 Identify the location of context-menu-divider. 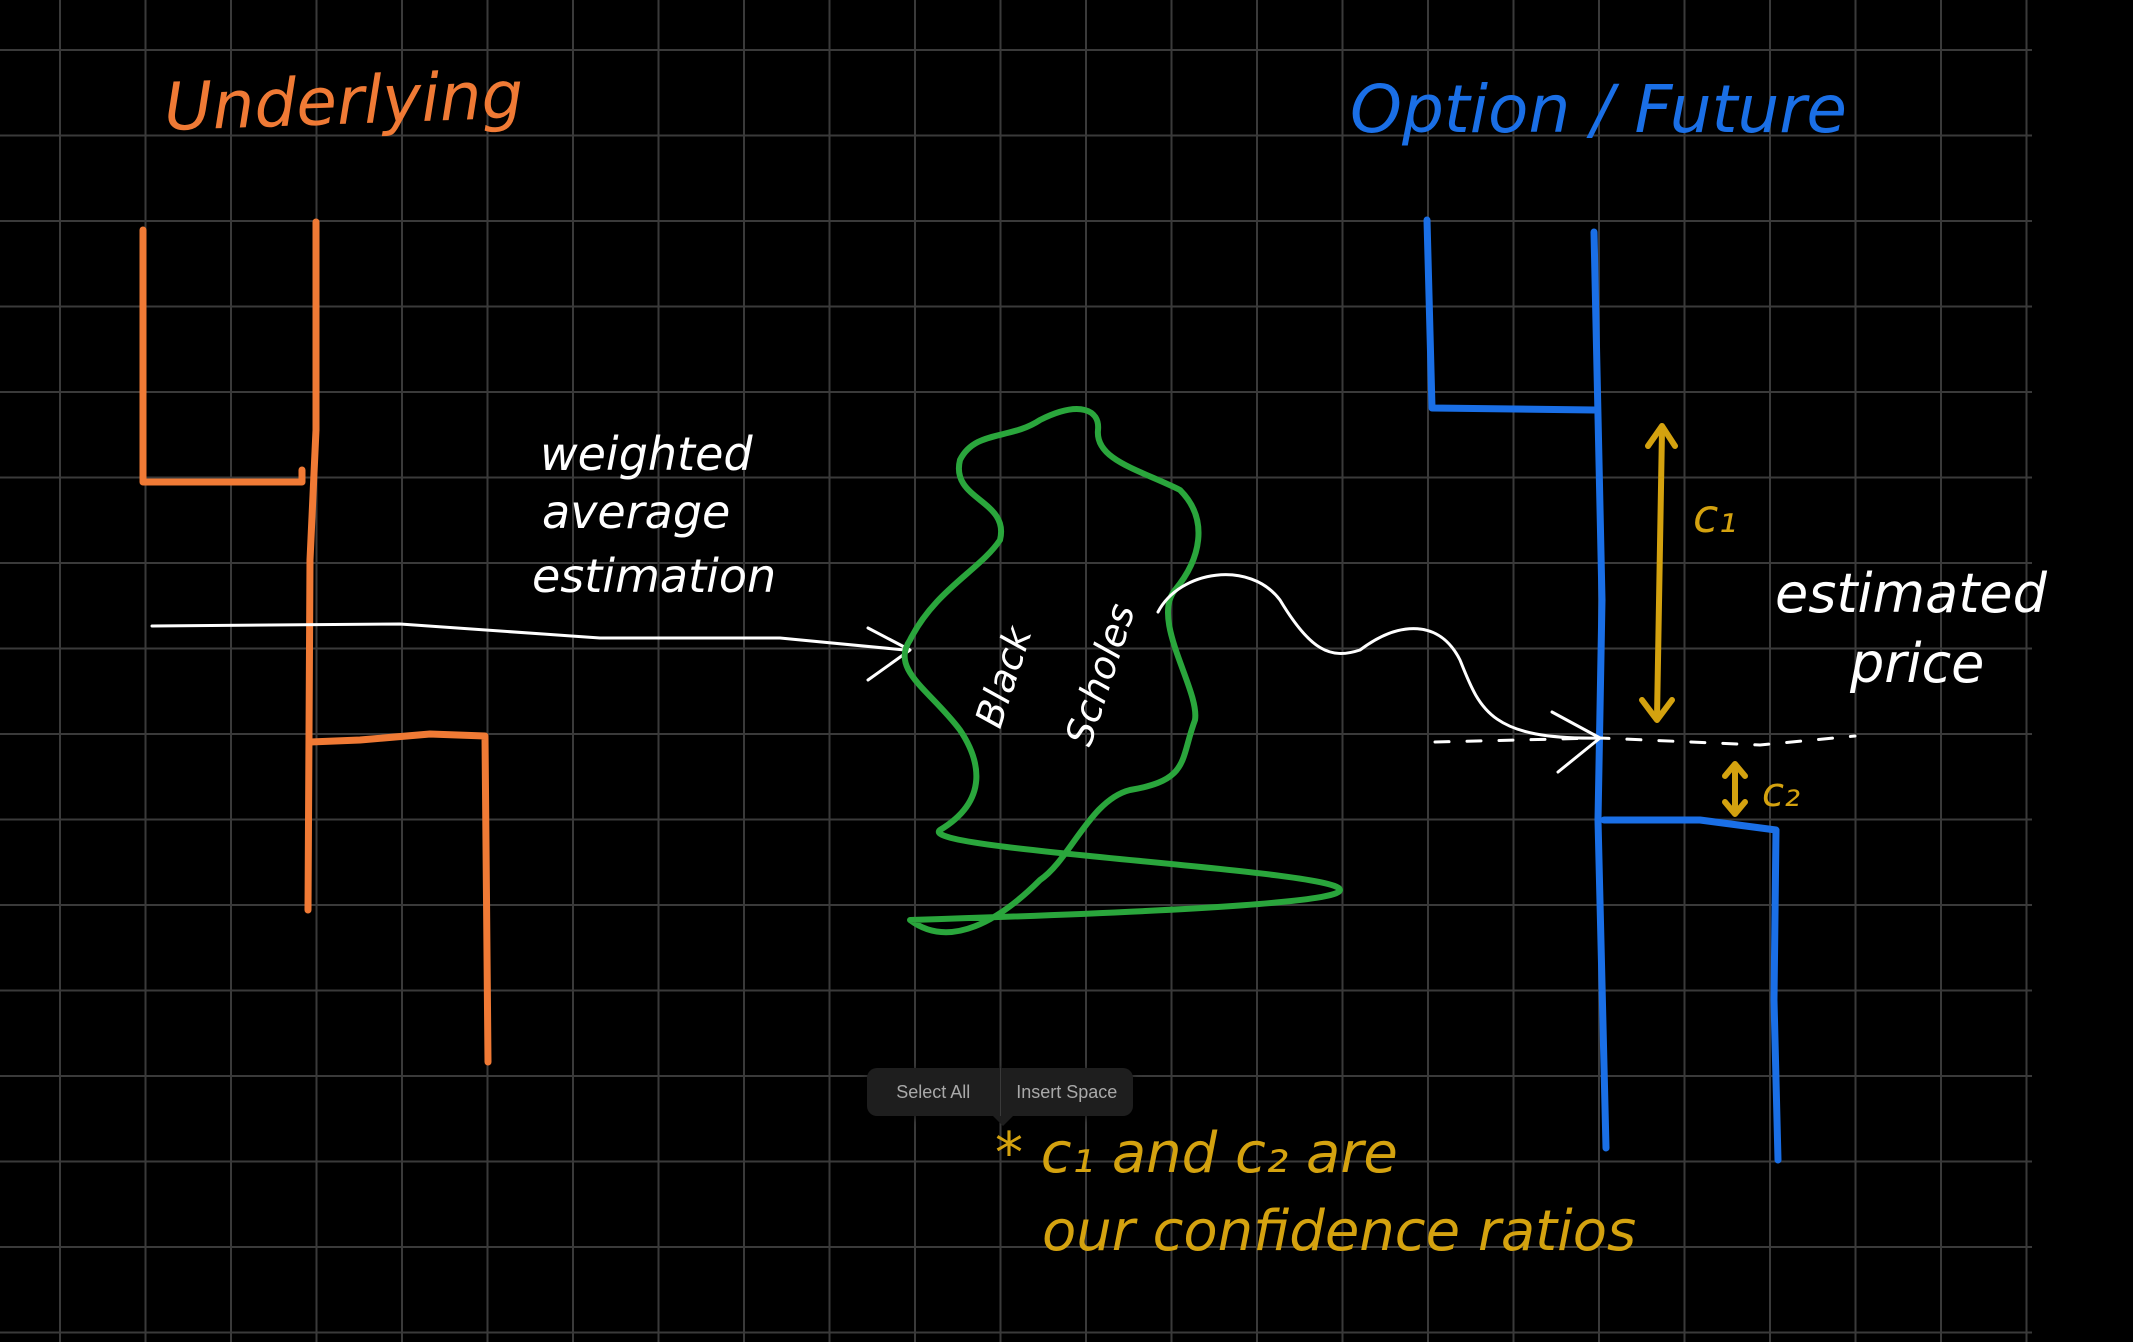
(1000, 1092).